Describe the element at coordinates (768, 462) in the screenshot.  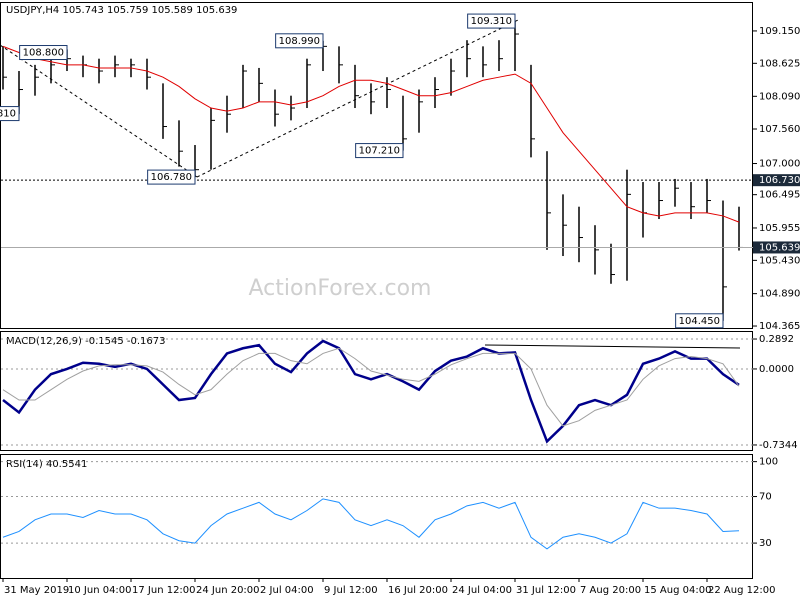
I see `y-tick-label: 100` at that location.